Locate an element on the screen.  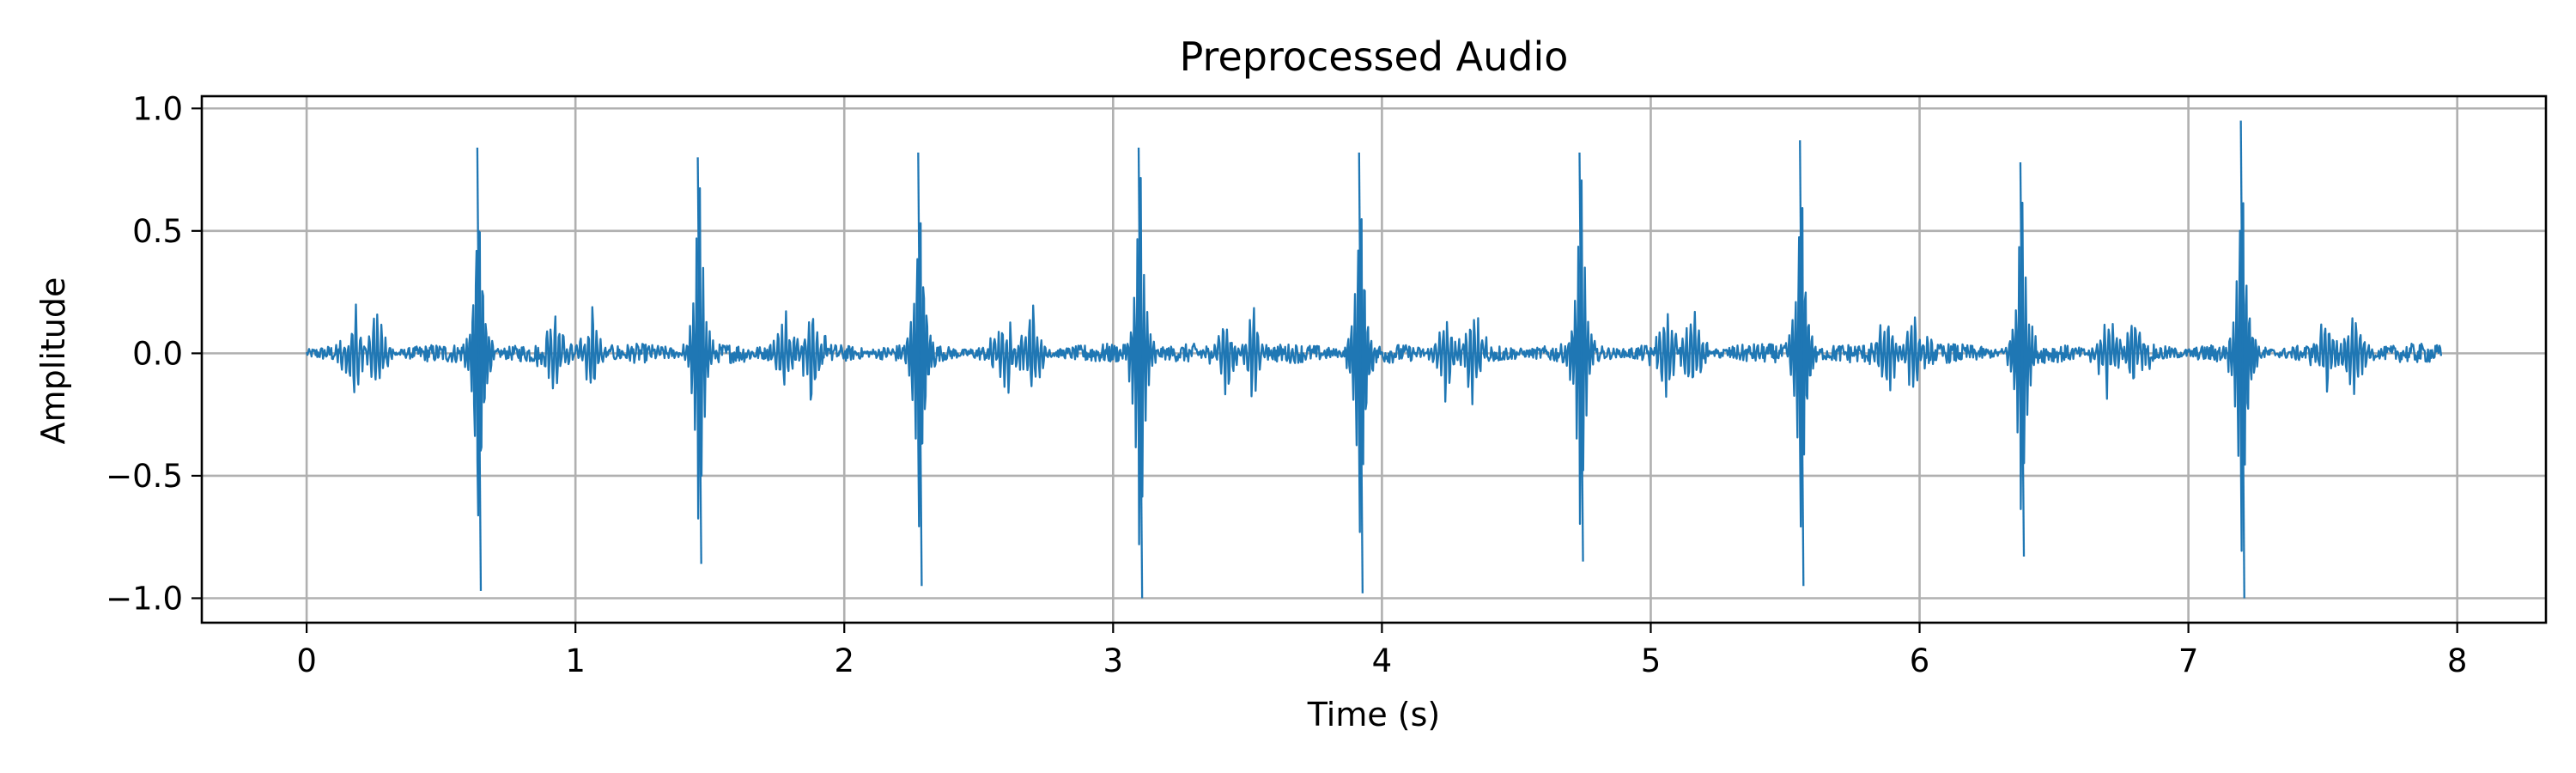
x-tick-label: 2 is located at coordinates (844, 660).